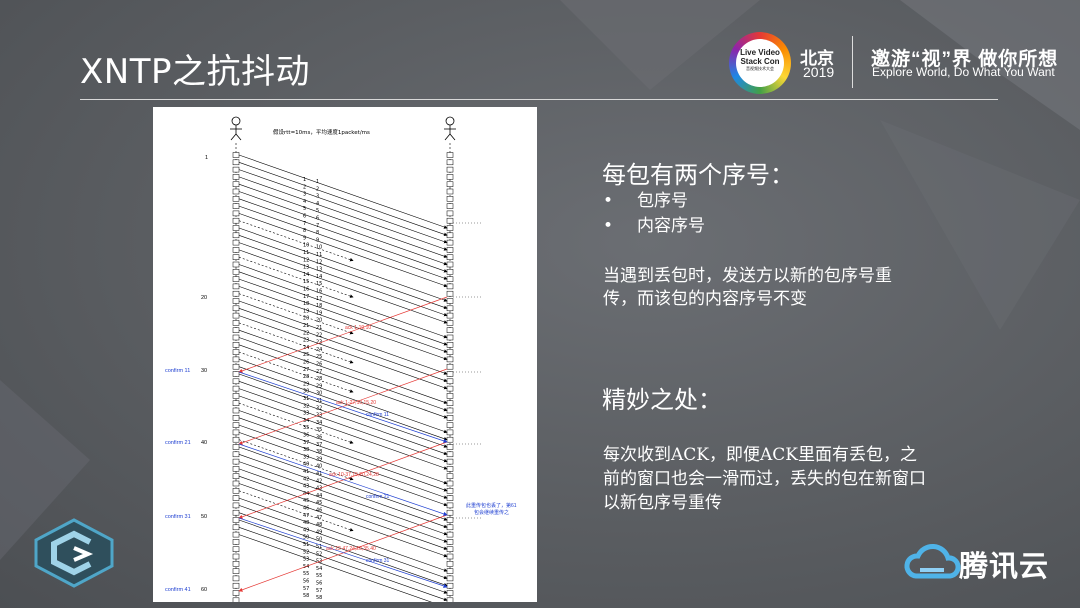 Image resolution: width=1080 pixels, height=608 pixels. What do you see at coordinates (319, 576) in the screenshot?
I see `content-seq-label: 55` at bounding box center [319, 576].